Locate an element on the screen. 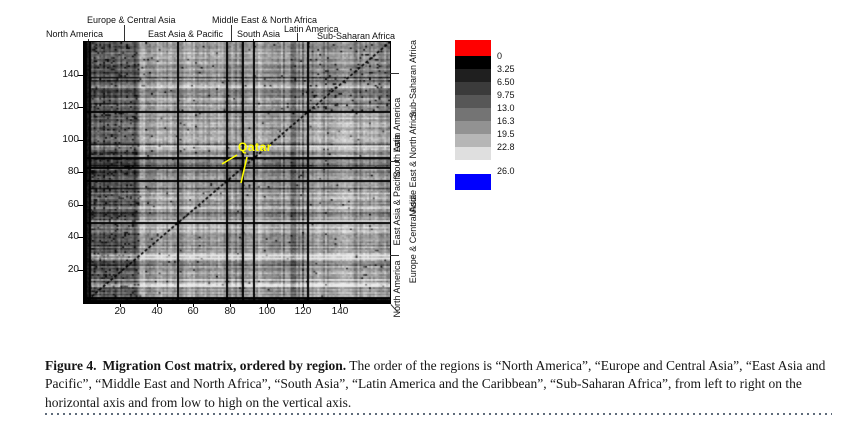 The width and height of the screenshot is (847, 431). x-tick-20: 20 is located at coordinates (120, 311).